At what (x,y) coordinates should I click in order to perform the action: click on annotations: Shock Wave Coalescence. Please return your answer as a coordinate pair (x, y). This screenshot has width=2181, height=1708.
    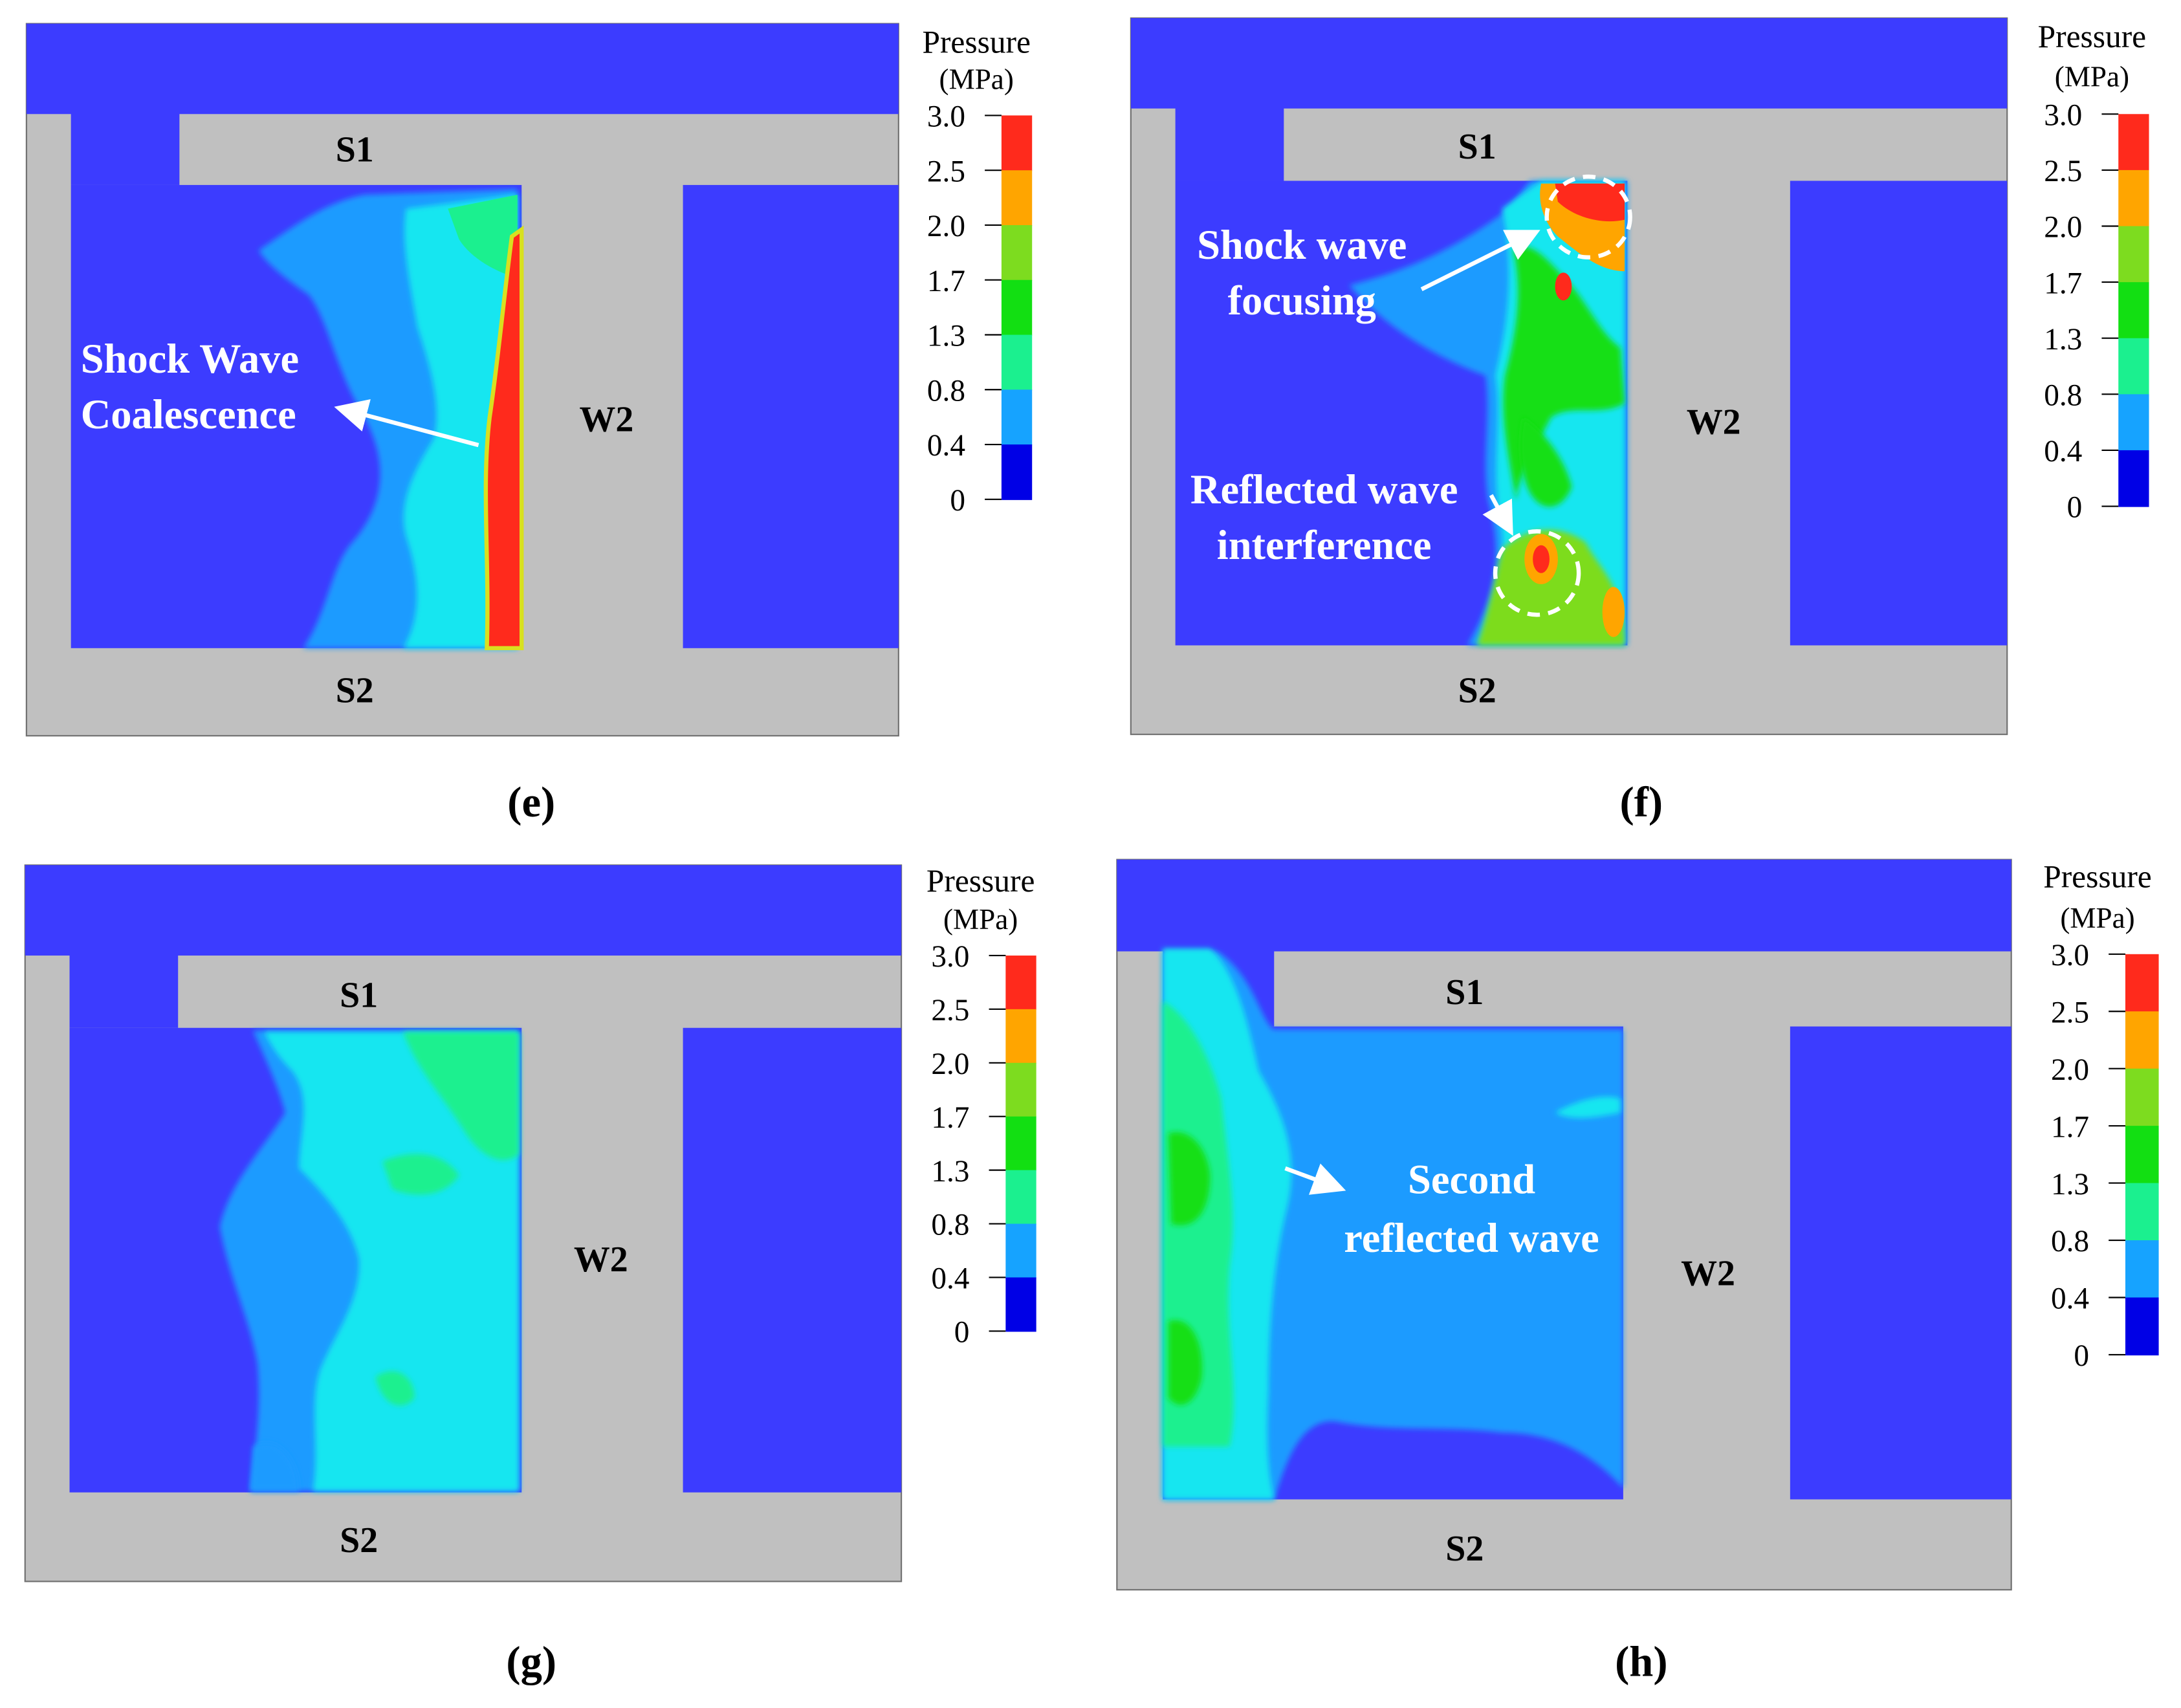
    Looking at the image, I should click on (280, 392).